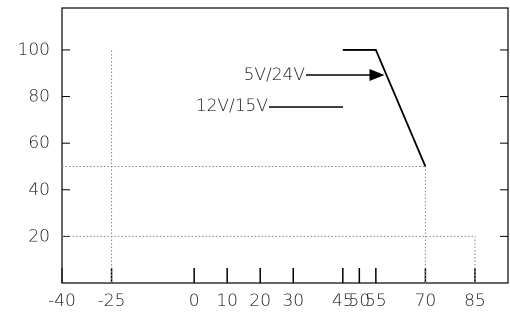  What do you see at coordinates (475, 301) in the screenshot?
I see `x-tick-label: 85` at bounding box center [475, 301].